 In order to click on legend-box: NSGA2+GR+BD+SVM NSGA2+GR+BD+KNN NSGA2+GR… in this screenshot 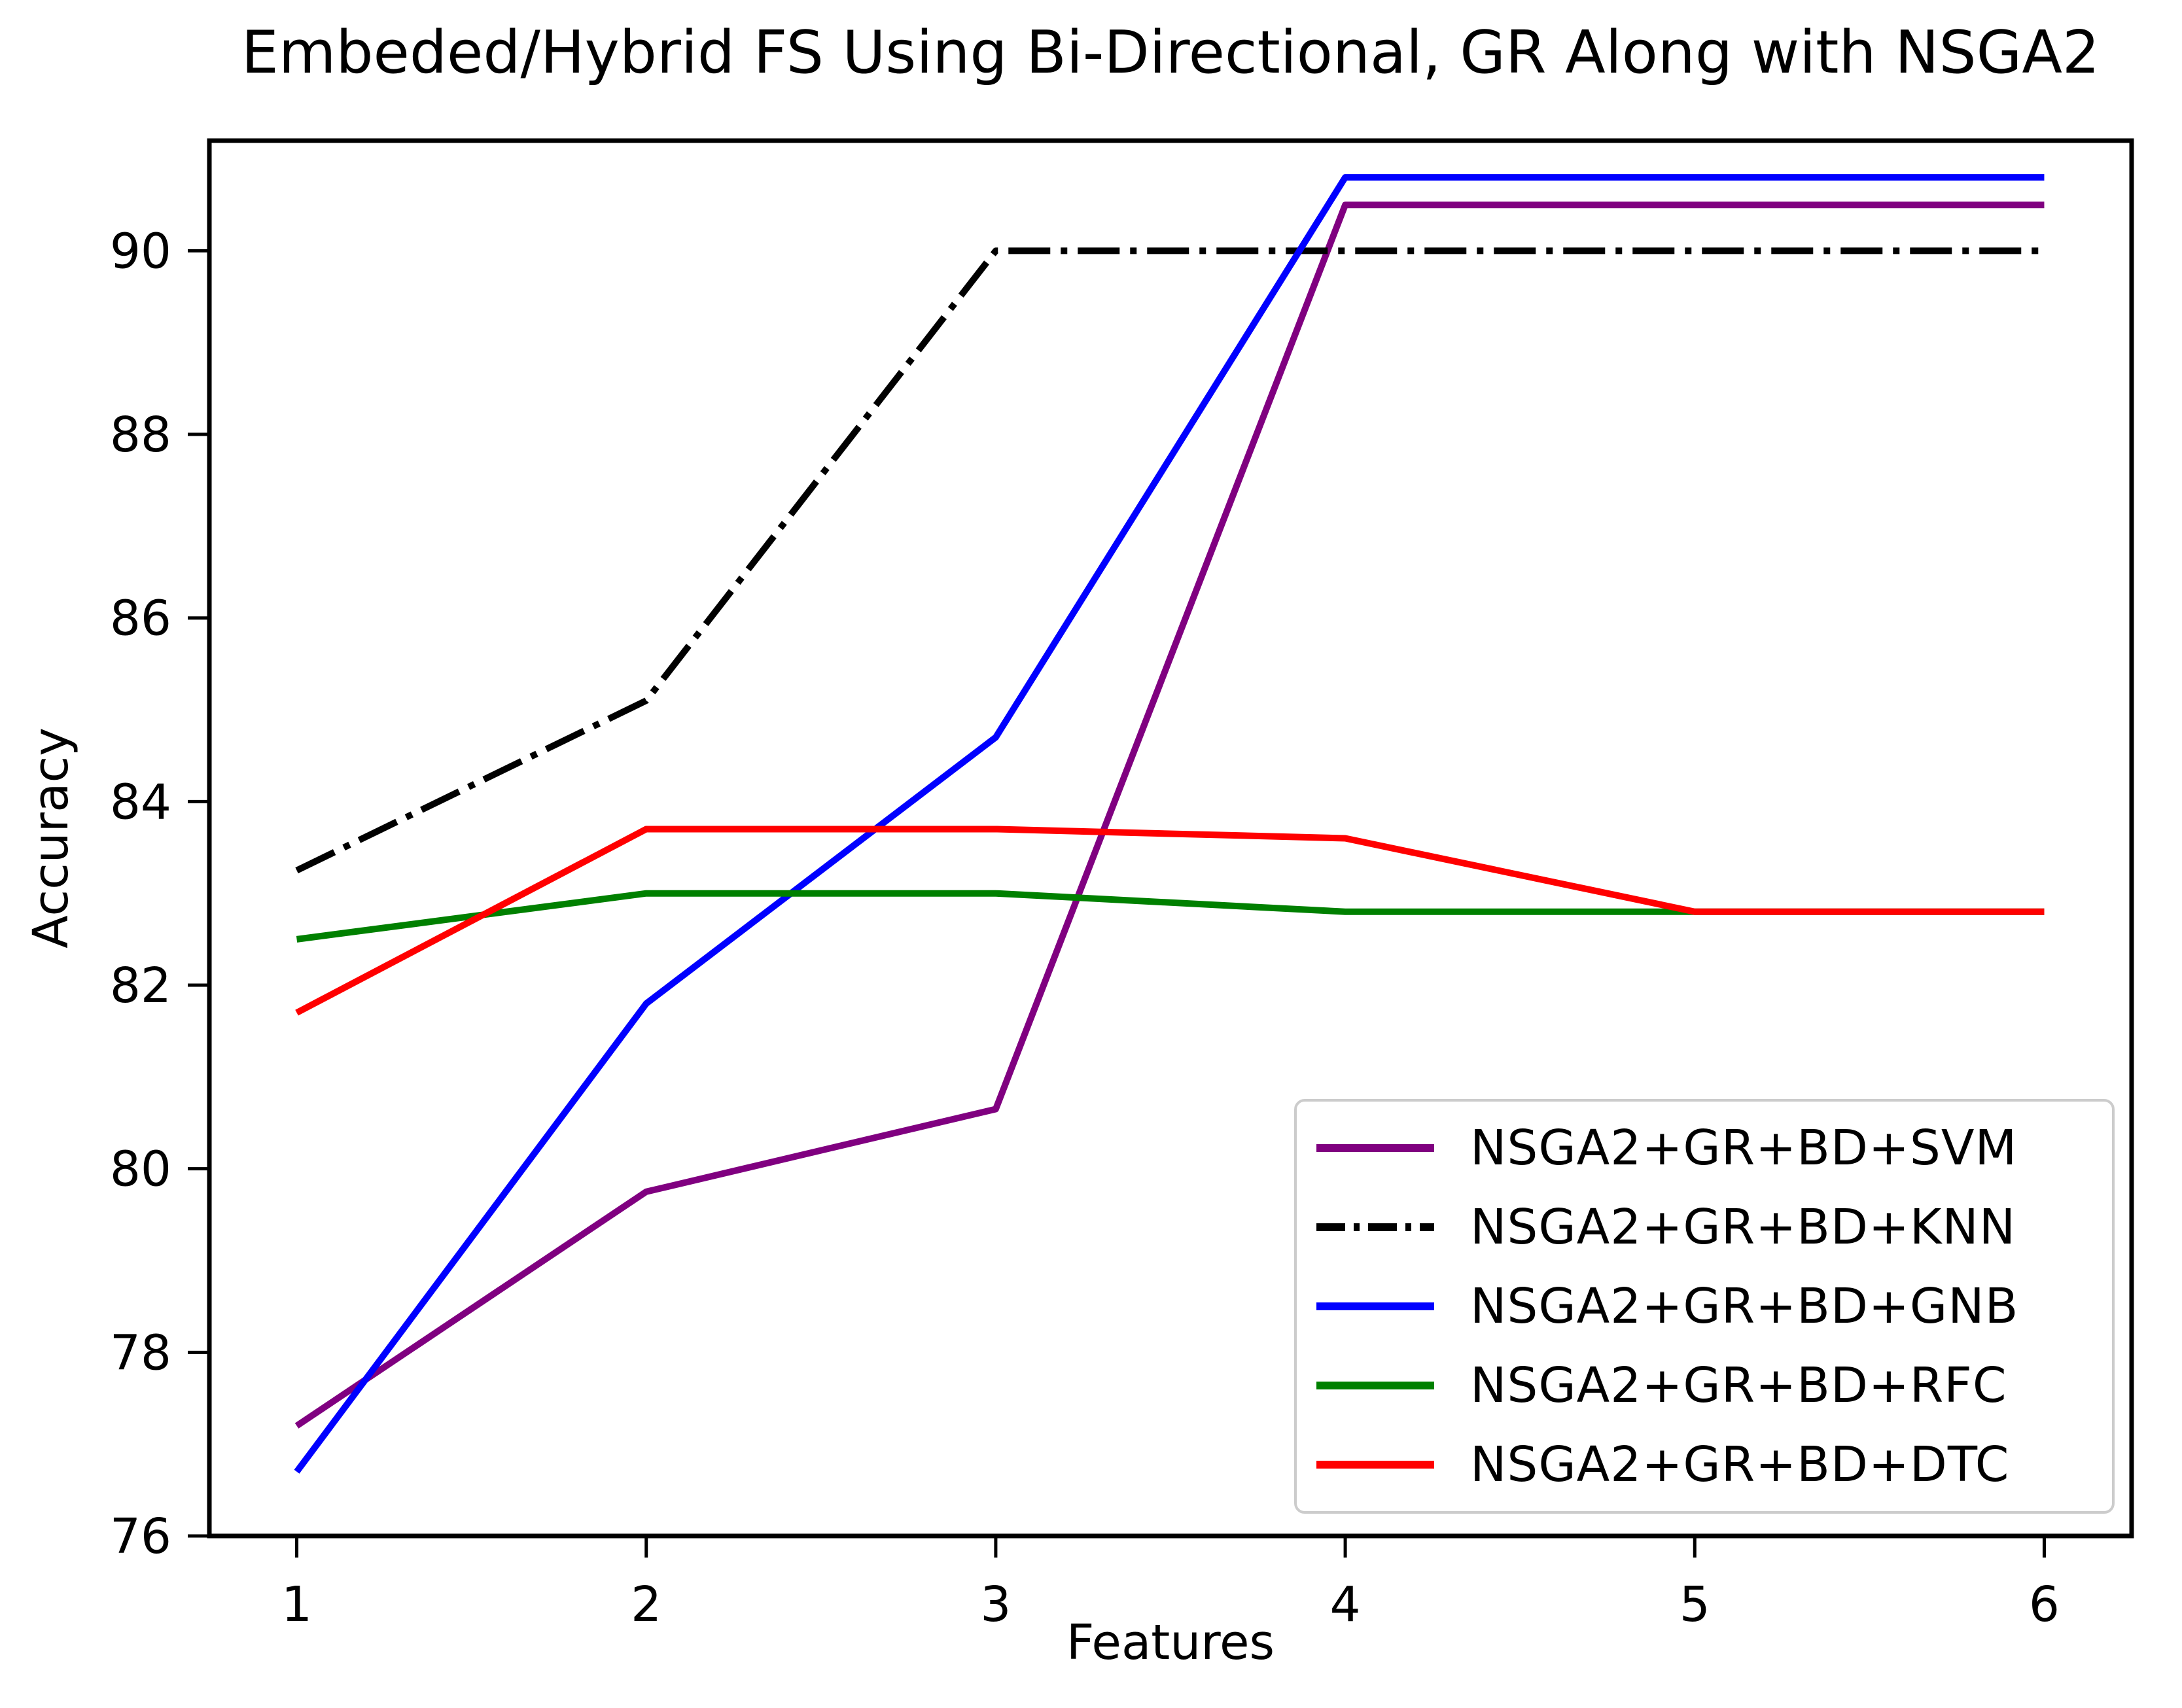, I will do `click(1704, 1306)`.